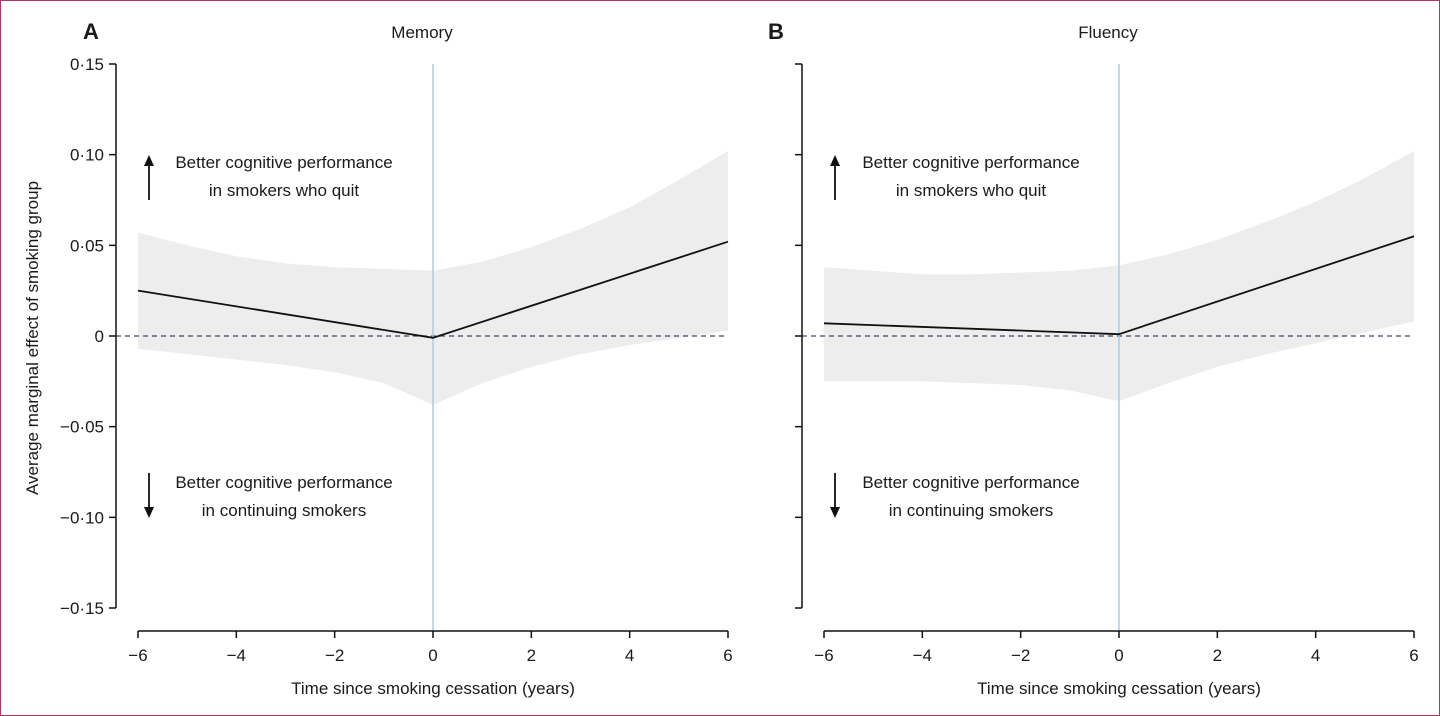 The width and height of the screenshot is (1440, 716). I want to click on y-tick-label: 0·10, so click(87, 155).